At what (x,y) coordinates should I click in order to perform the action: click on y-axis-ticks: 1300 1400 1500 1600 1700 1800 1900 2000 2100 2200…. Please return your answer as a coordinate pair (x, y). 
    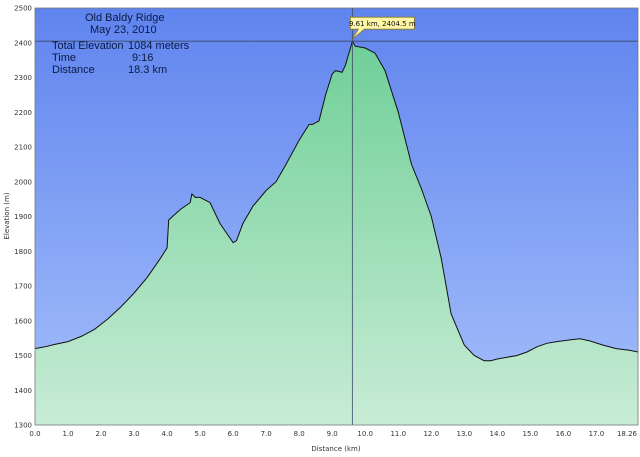
    Looking at the image, I should click on (23, 217).